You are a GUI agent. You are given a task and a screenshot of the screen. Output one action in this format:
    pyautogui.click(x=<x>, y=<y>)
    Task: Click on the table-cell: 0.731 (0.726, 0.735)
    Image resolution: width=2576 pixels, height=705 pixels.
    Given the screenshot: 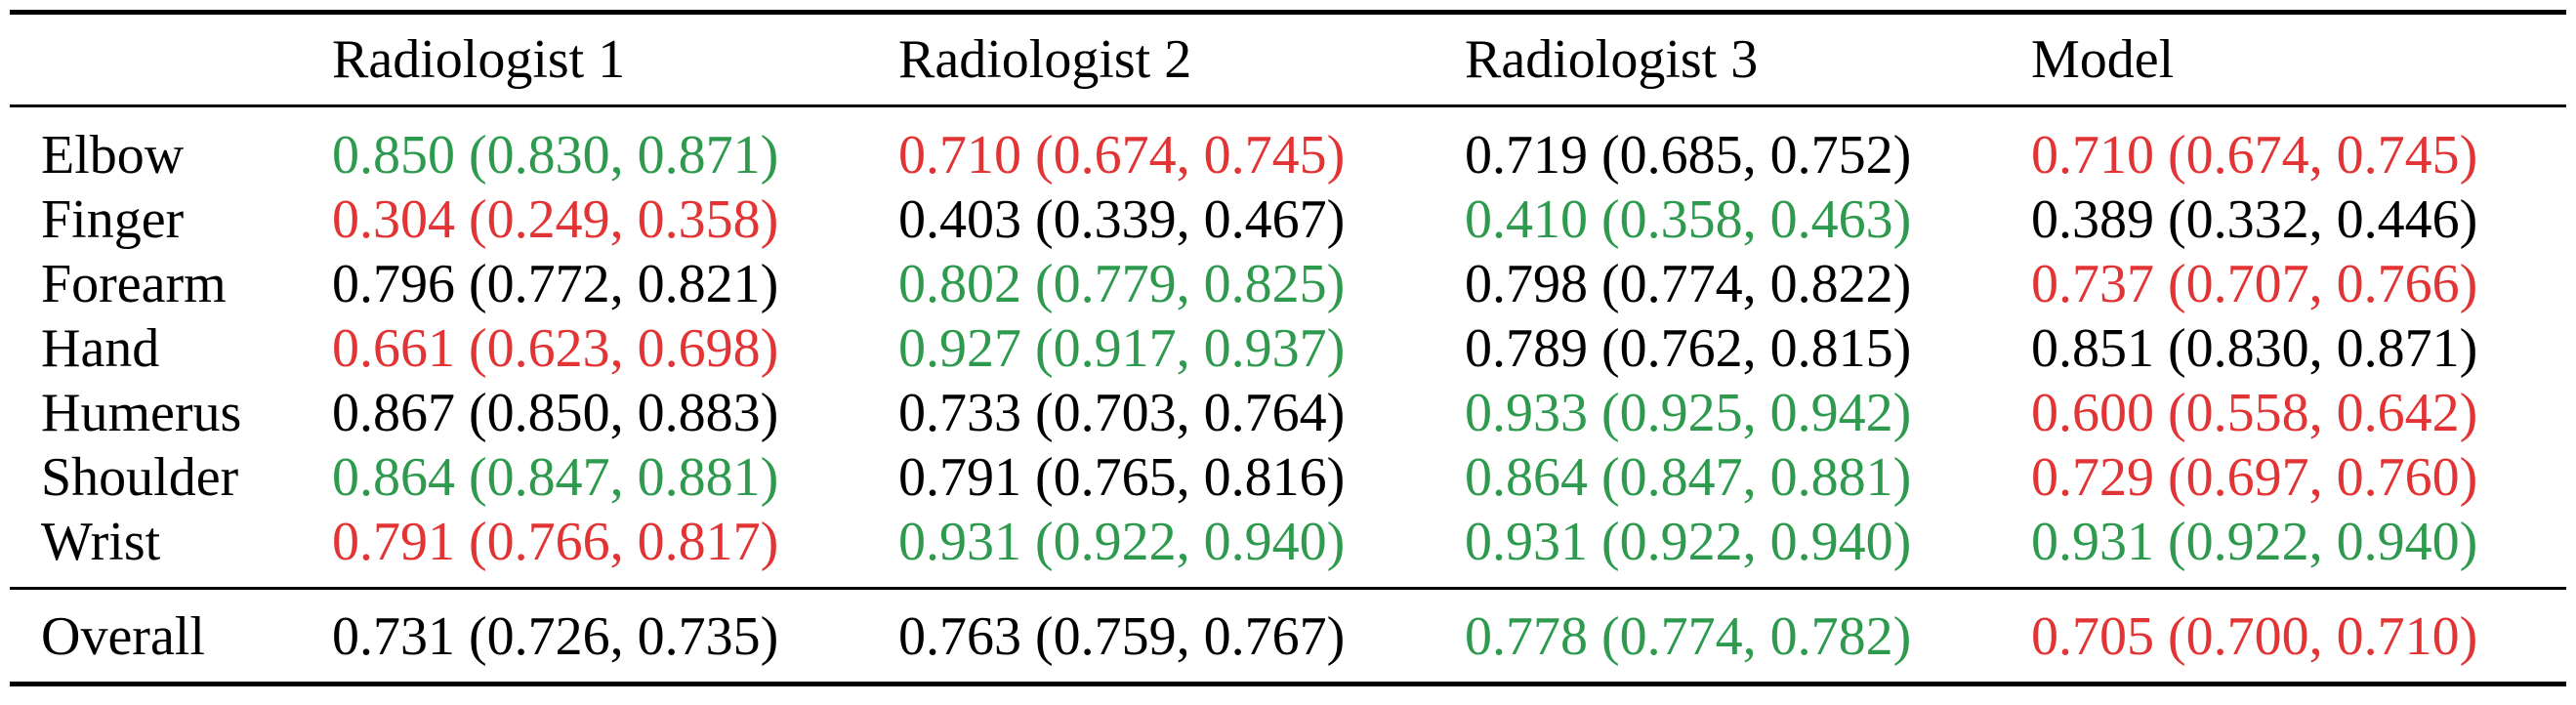 What is the action you would take?
    pyautogui.click(x=555, y=636)
    